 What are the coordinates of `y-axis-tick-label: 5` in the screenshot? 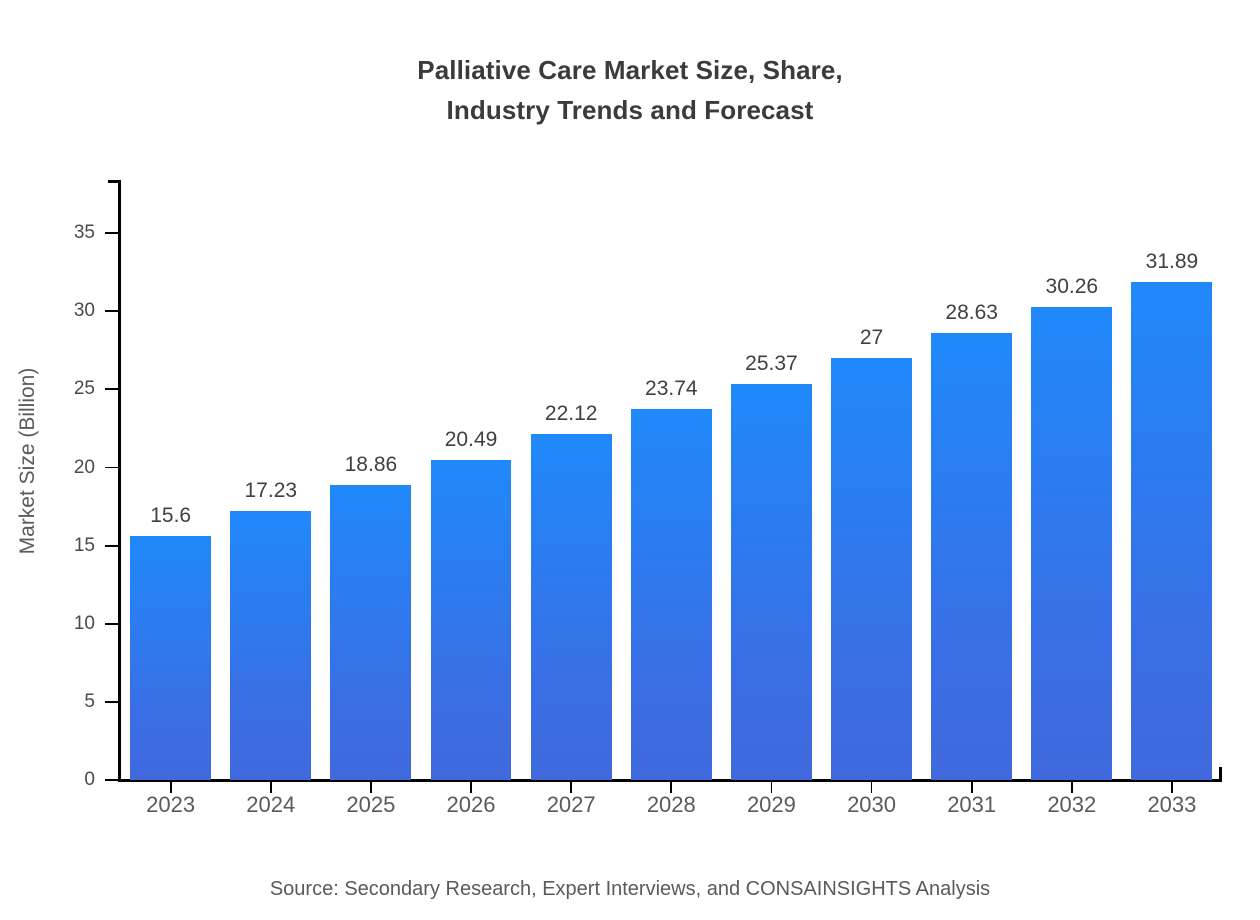 It's located at (89, 701).